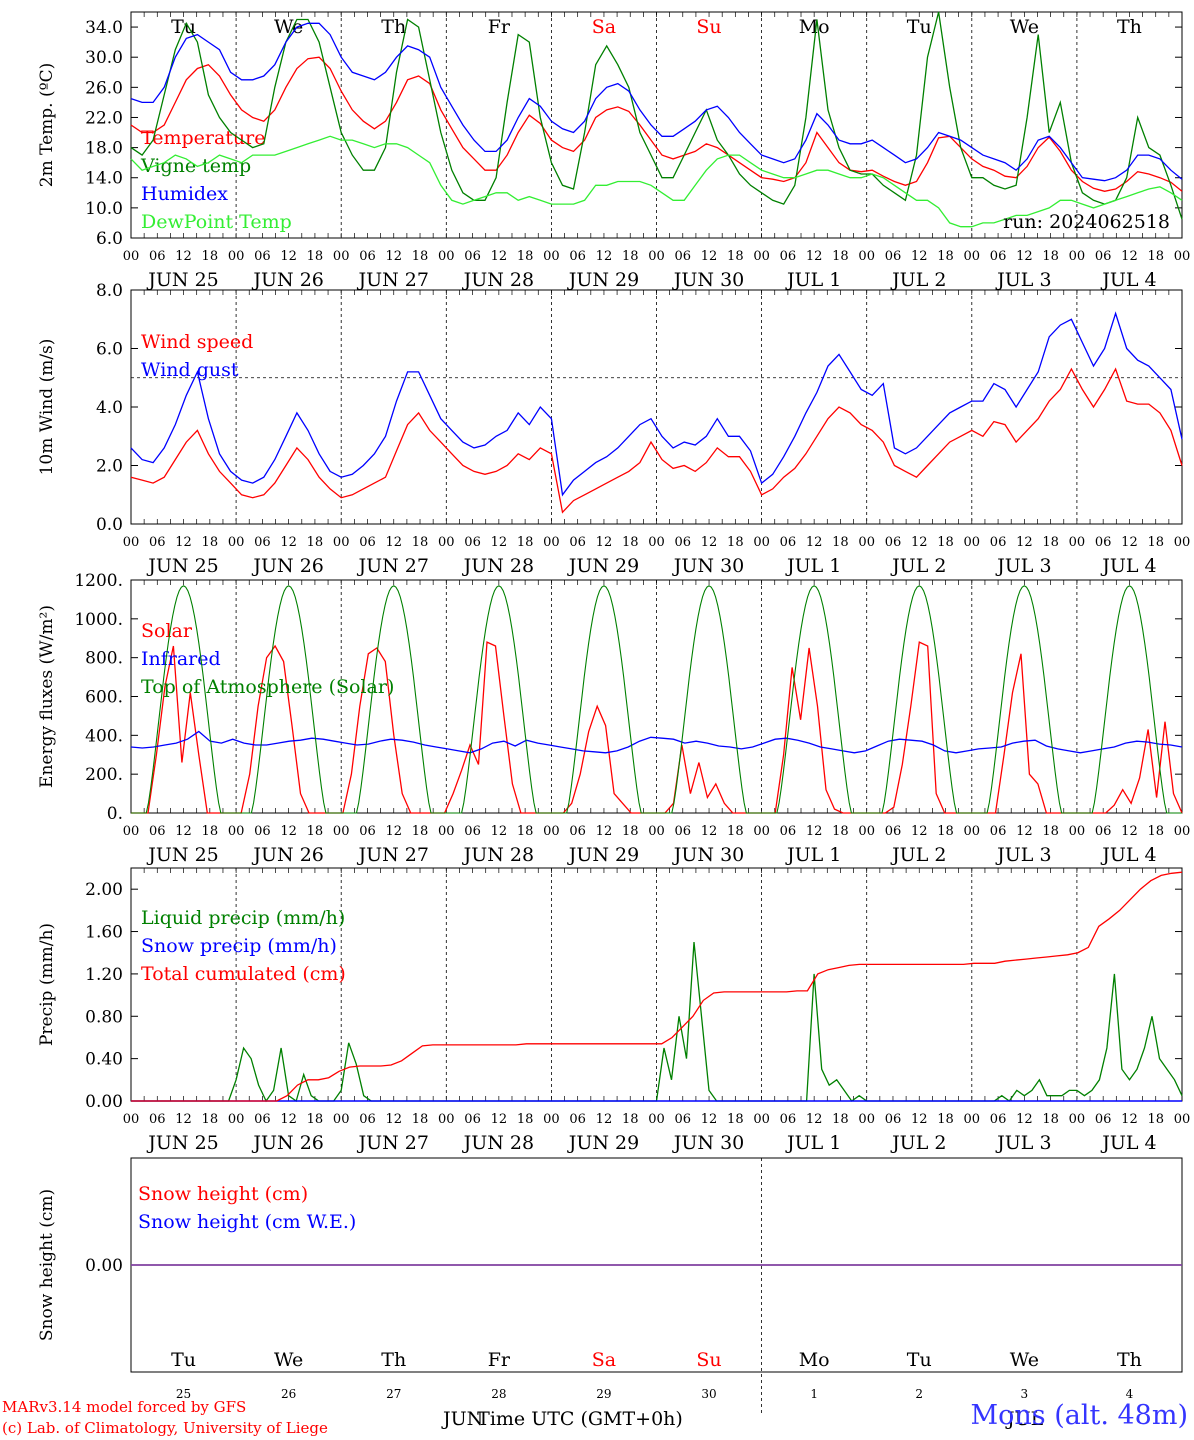 The image size is (1194, 1440). What do you see at coordinates (393, 1394) in the screenshot?
I see `day-number-label: 27` at bounding box center [393, 1394].